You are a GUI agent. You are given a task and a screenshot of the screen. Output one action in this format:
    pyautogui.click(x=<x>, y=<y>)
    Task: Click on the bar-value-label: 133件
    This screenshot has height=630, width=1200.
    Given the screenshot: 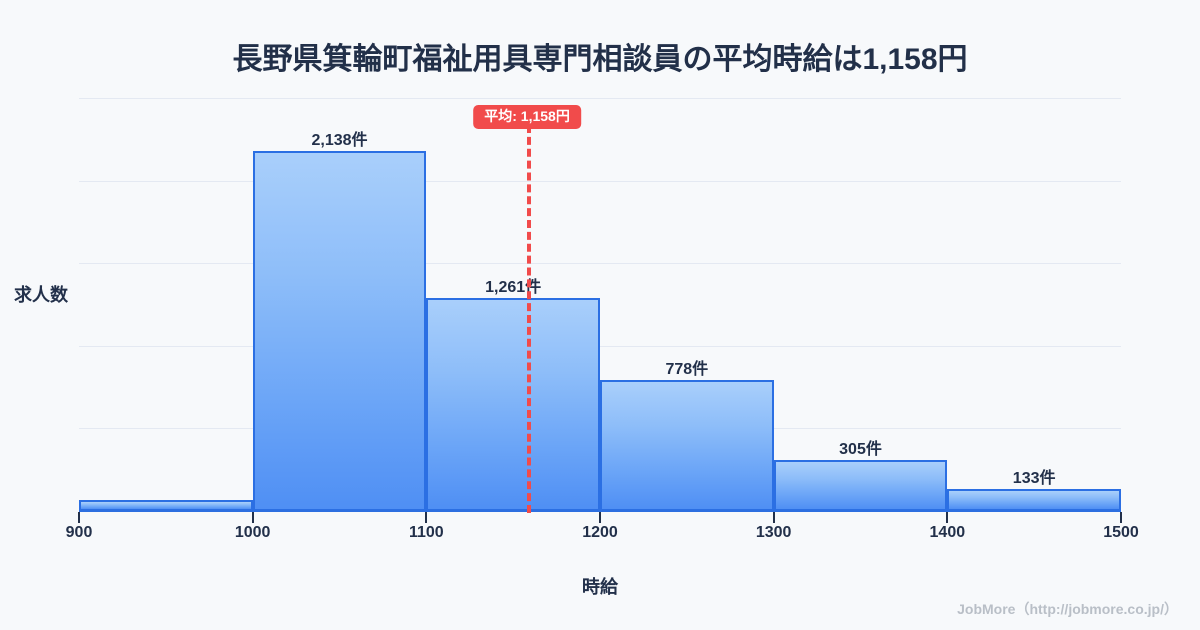 What is the action you would take?
    pyautogui.click(x=1034, y=478)
    